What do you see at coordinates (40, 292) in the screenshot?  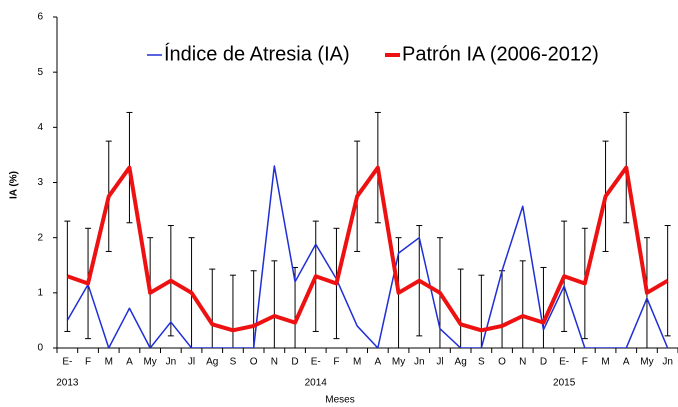 I see `y-tick-label: 1` at bounding box center [40, 292].